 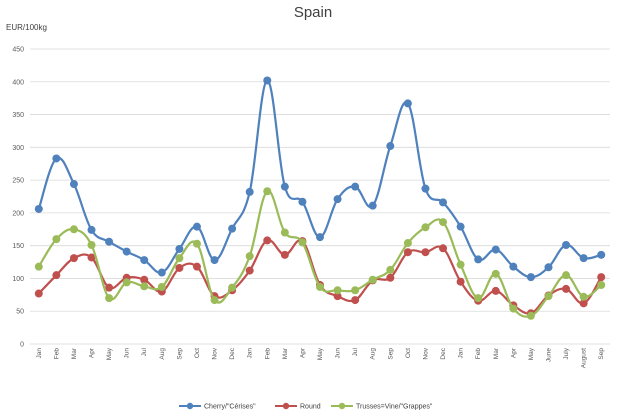 I want to click on y-tick-label: 350, so click(x=18, y=115).